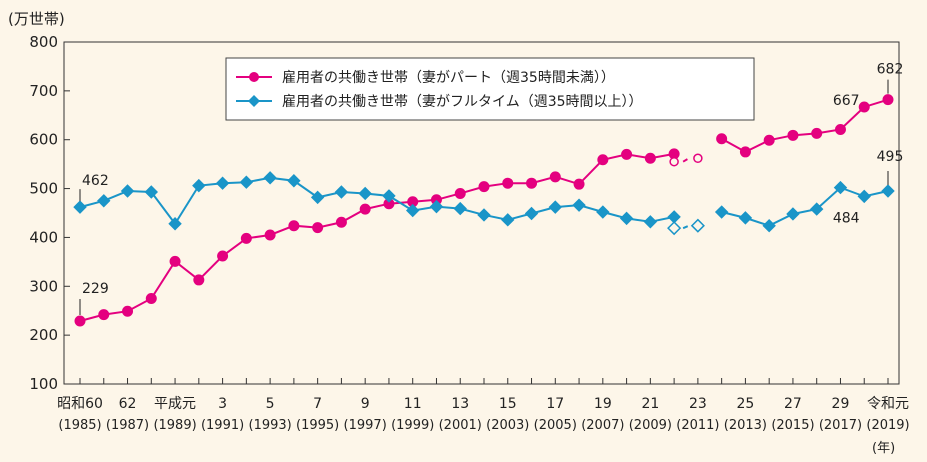 This screenshot has width=927, height=462. I want to click on data-label: 495, so click(890, 157).